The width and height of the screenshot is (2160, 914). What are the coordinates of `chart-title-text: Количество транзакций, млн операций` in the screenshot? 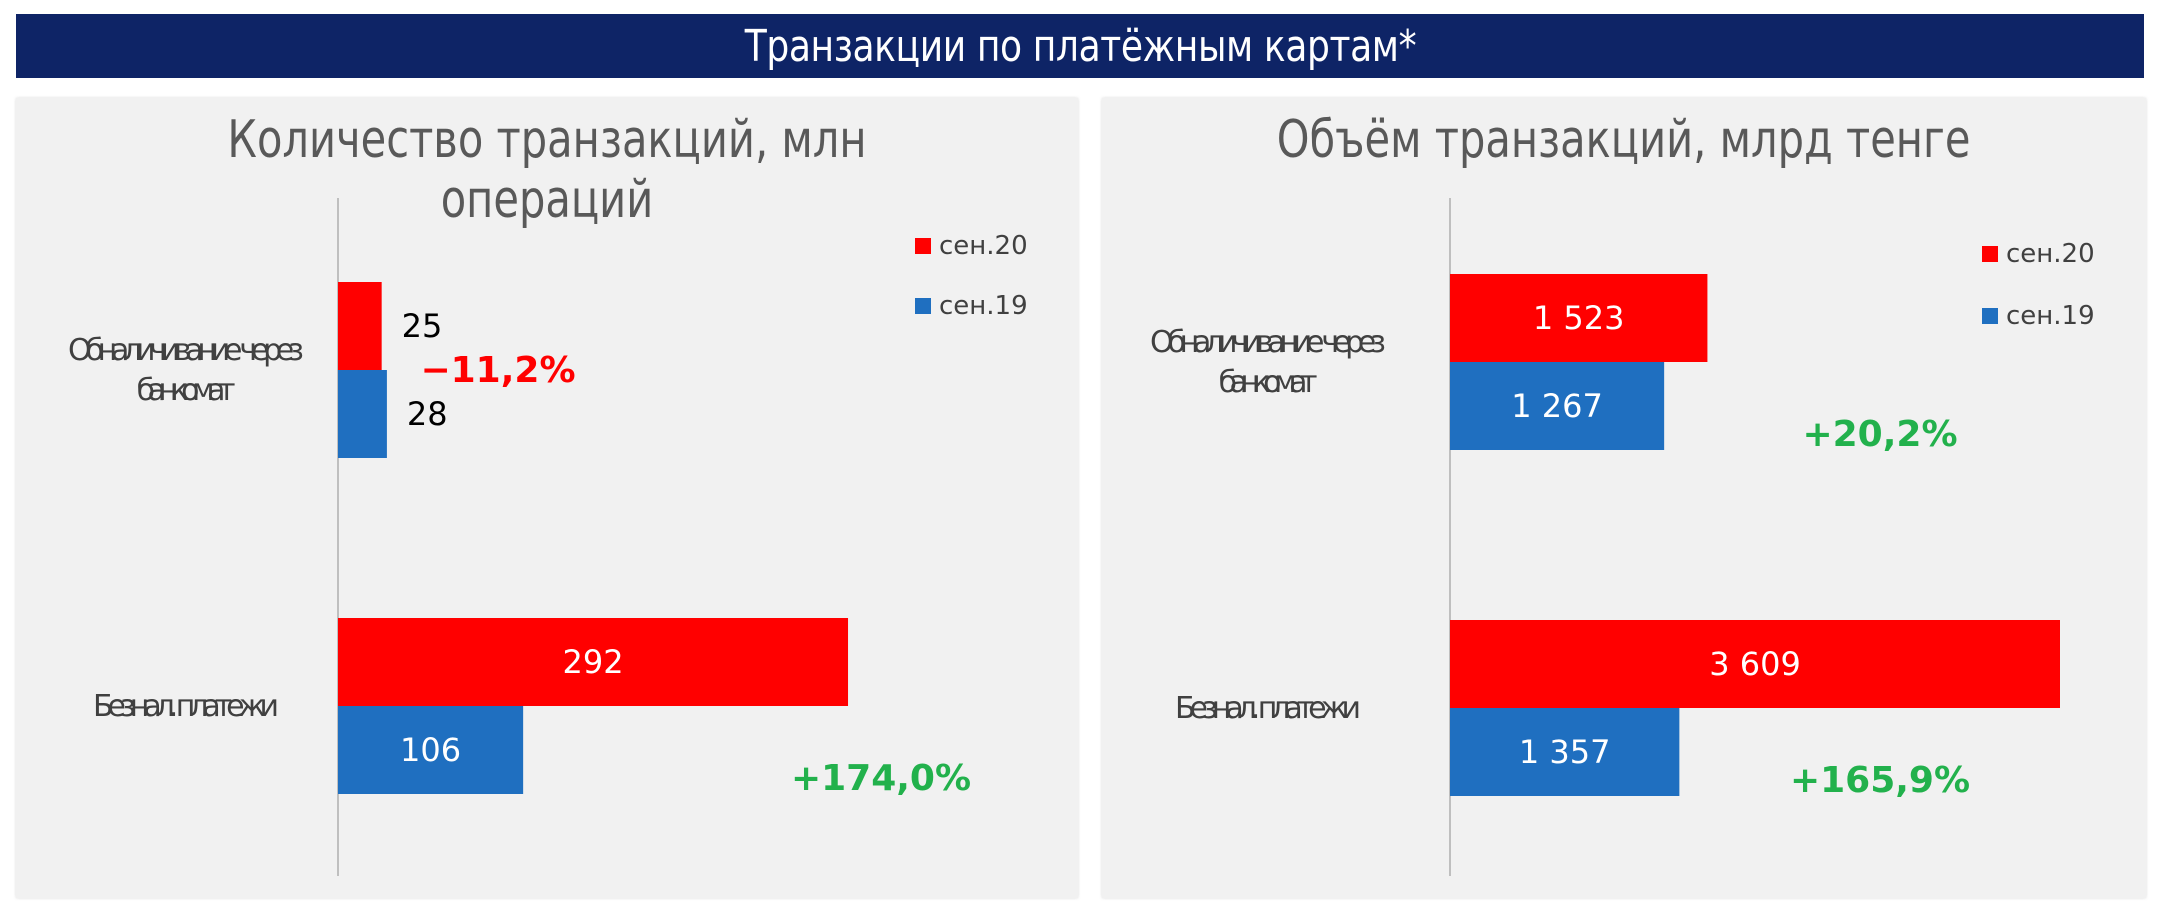 It's located at (547, 170).